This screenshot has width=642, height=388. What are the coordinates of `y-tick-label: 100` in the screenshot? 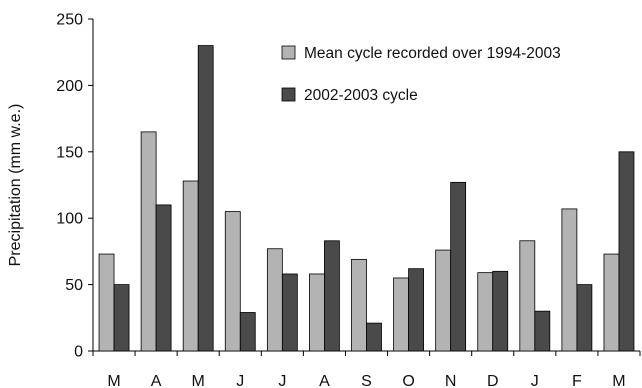 It's located at (69, 219).